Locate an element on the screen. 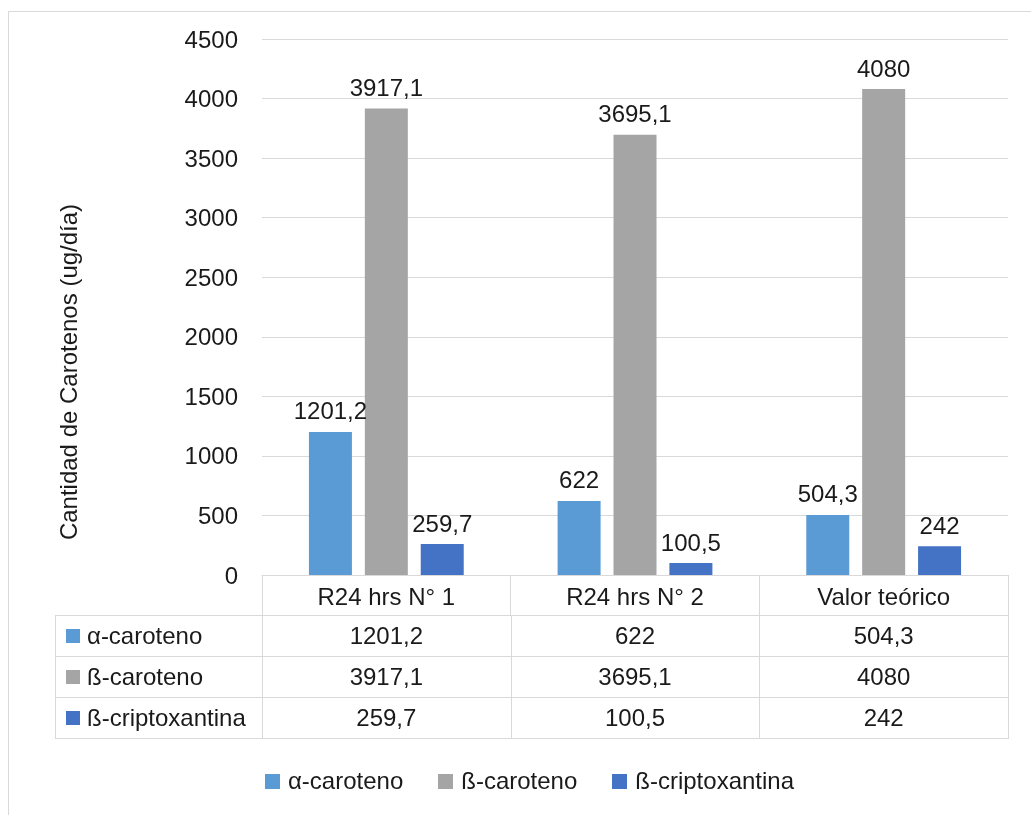 This screenshot has height=815, width=1031. text: ß-criptoxantina is located at coordinates (166, 717).